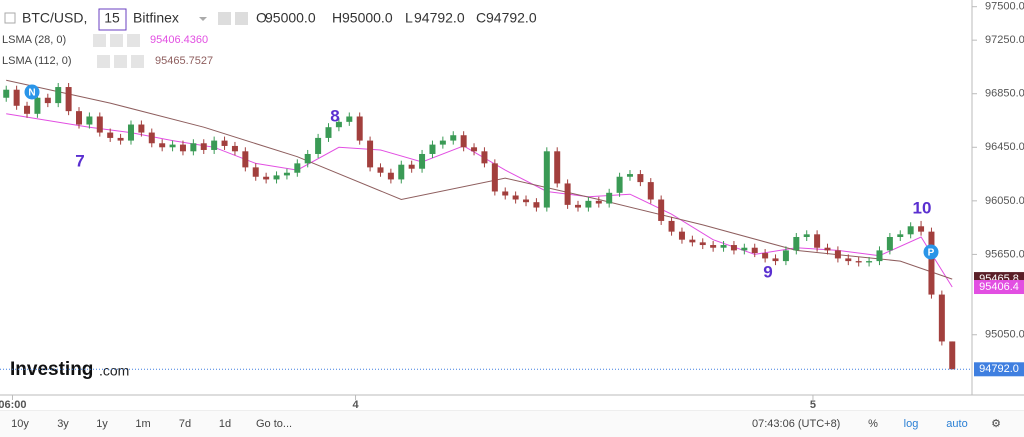 The image size is (1024, 437). Describe the element at coordinates (355, 405) in the screenshot. I see `x-tick-label: 4` at that location.